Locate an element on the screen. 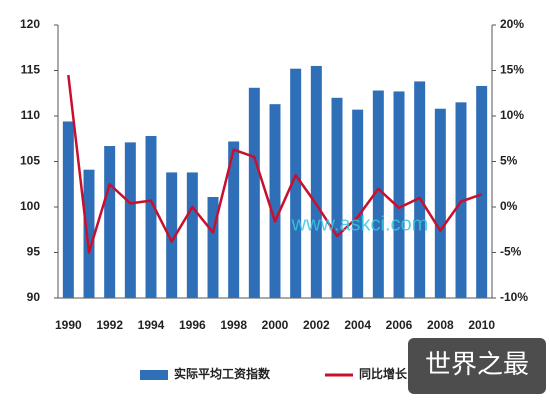  y-tick-label: 115 is located at coordinates (31, 70).